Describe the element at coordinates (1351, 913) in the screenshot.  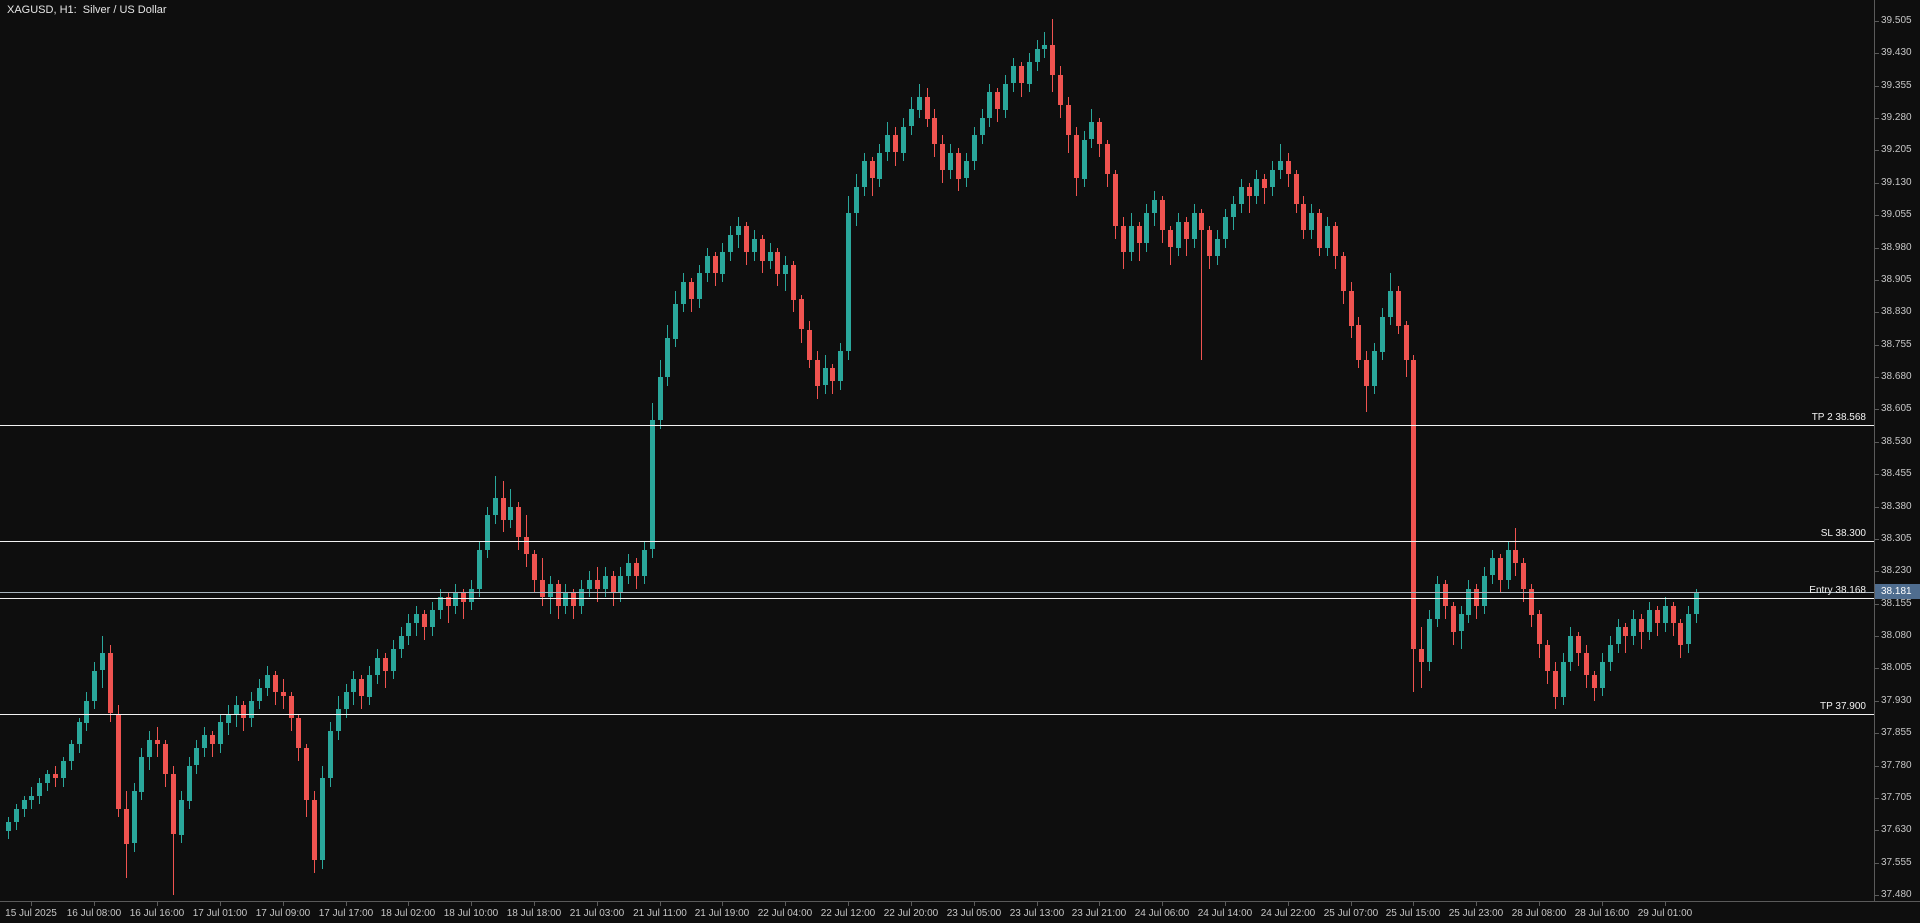
I see `time-axis-label: 25 Jul 07:00` at that location.